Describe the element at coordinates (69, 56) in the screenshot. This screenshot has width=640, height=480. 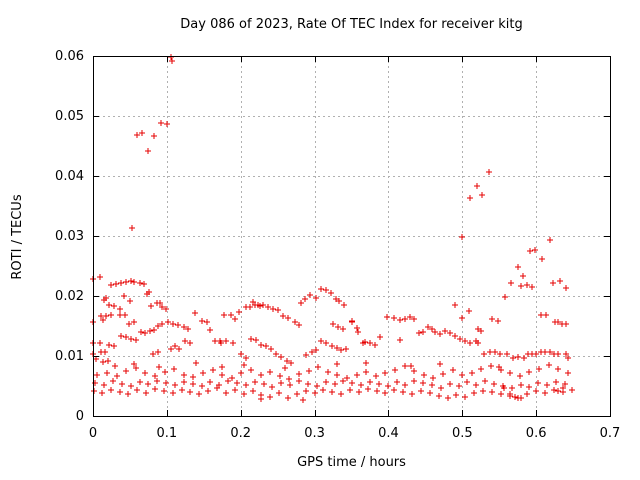
I see `y-tick-label: 0.06` at that location.